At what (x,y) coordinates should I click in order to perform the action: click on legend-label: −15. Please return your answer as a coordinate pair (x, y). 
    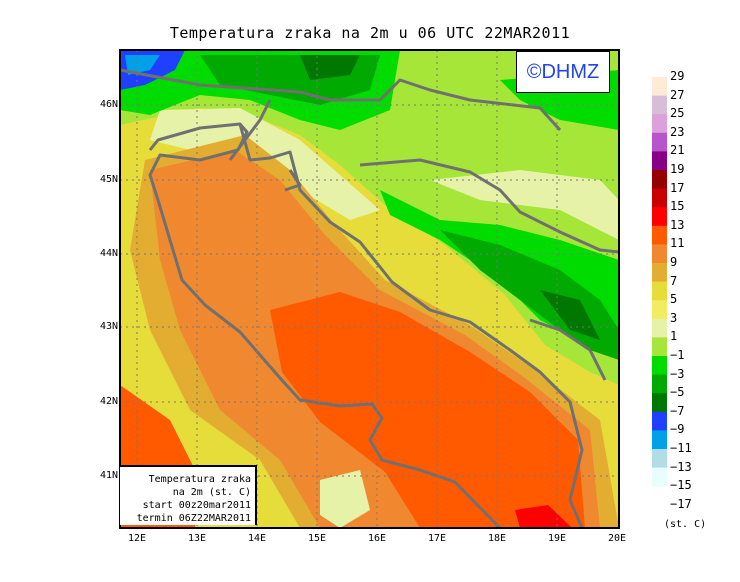
    Looking at the image, I should click on (681, 485).